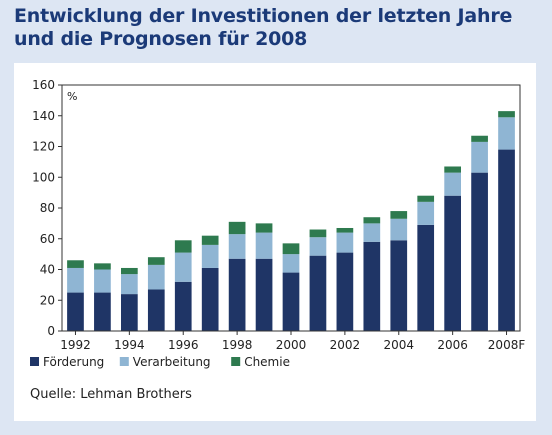 This screenshot has height=435, width=552. What do you see at coordinates (318, 233) in the screenshot?
I see `bar-chemie-2001` at bounding box center [318, 233].